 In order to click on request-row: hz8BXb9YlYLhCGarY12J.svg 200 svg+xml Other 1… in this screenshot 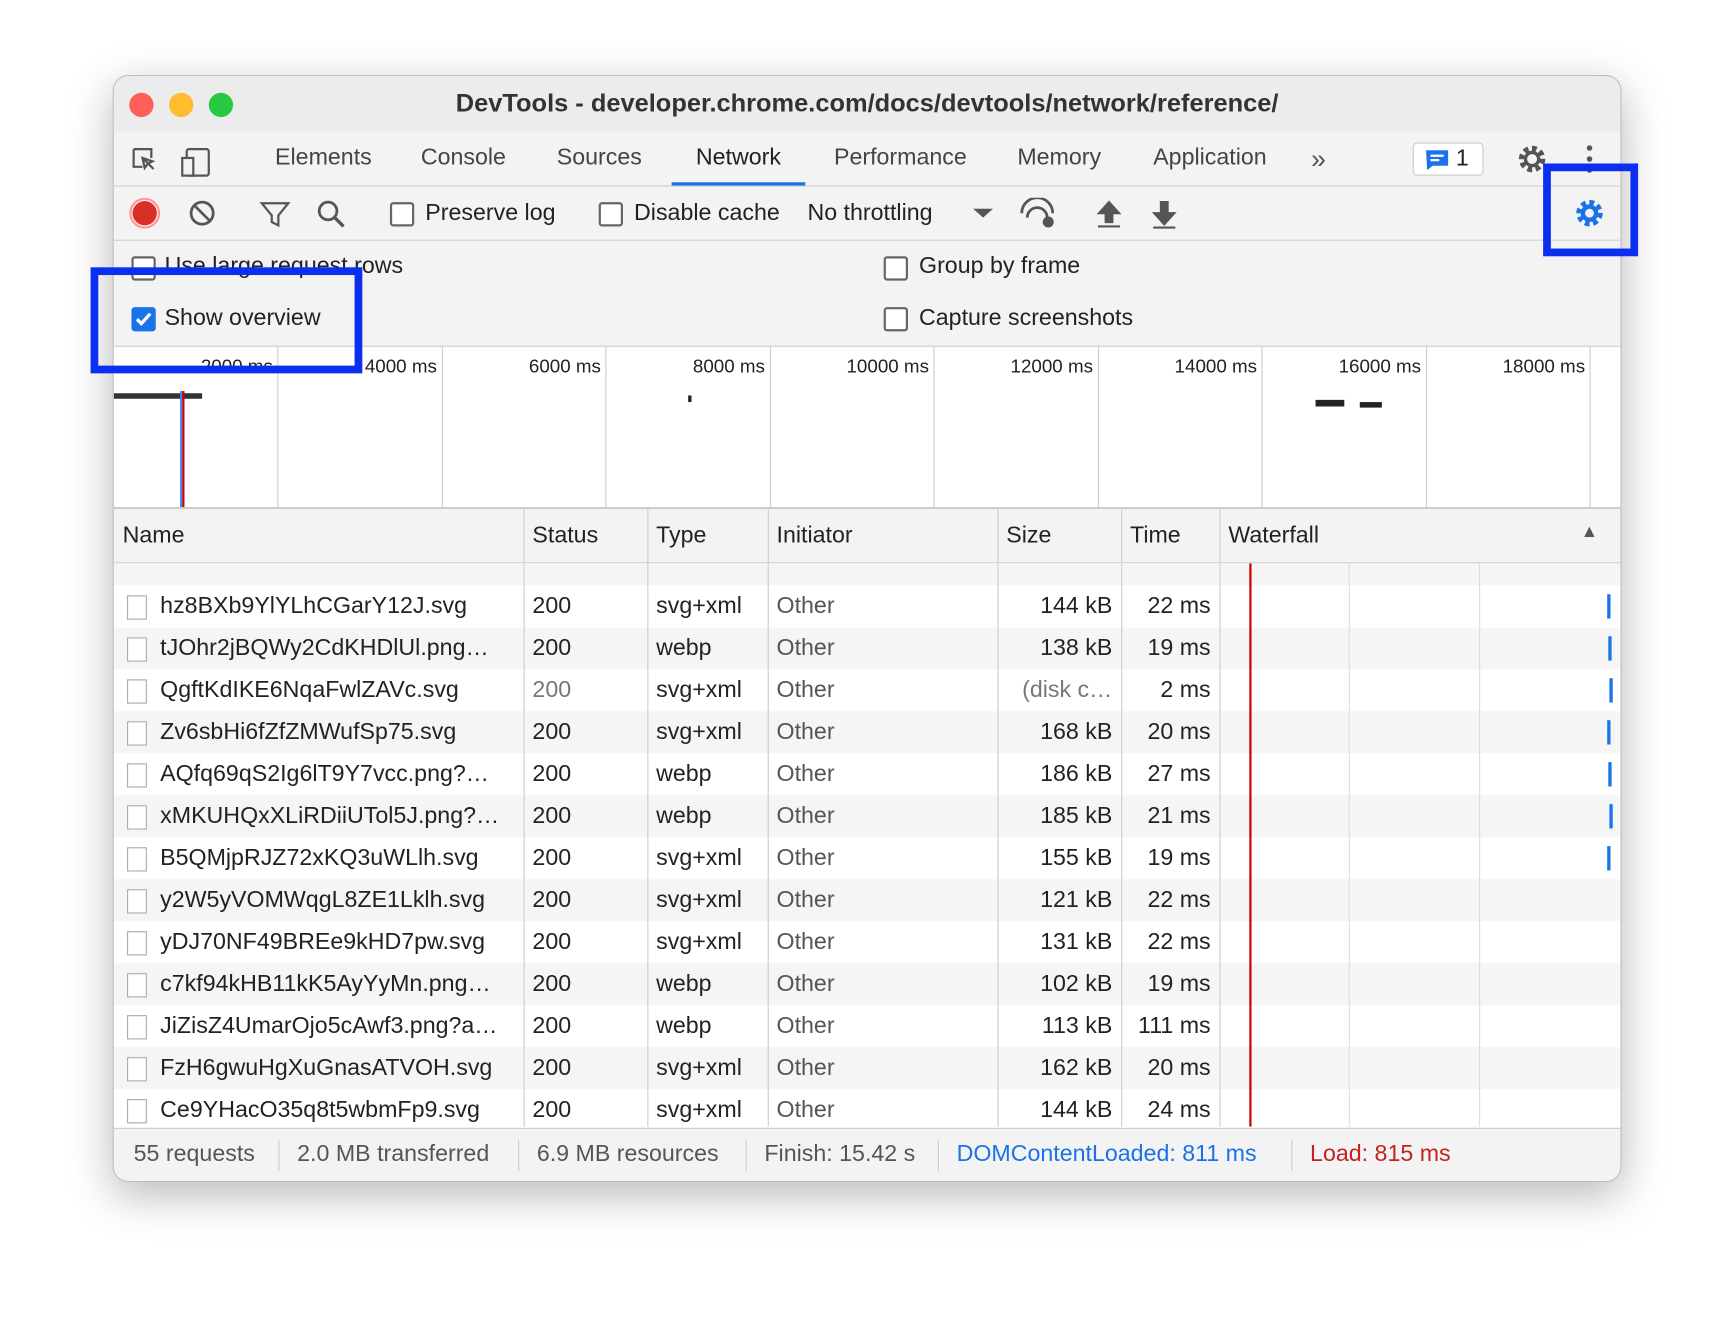, I will do `click(867, 606)`.